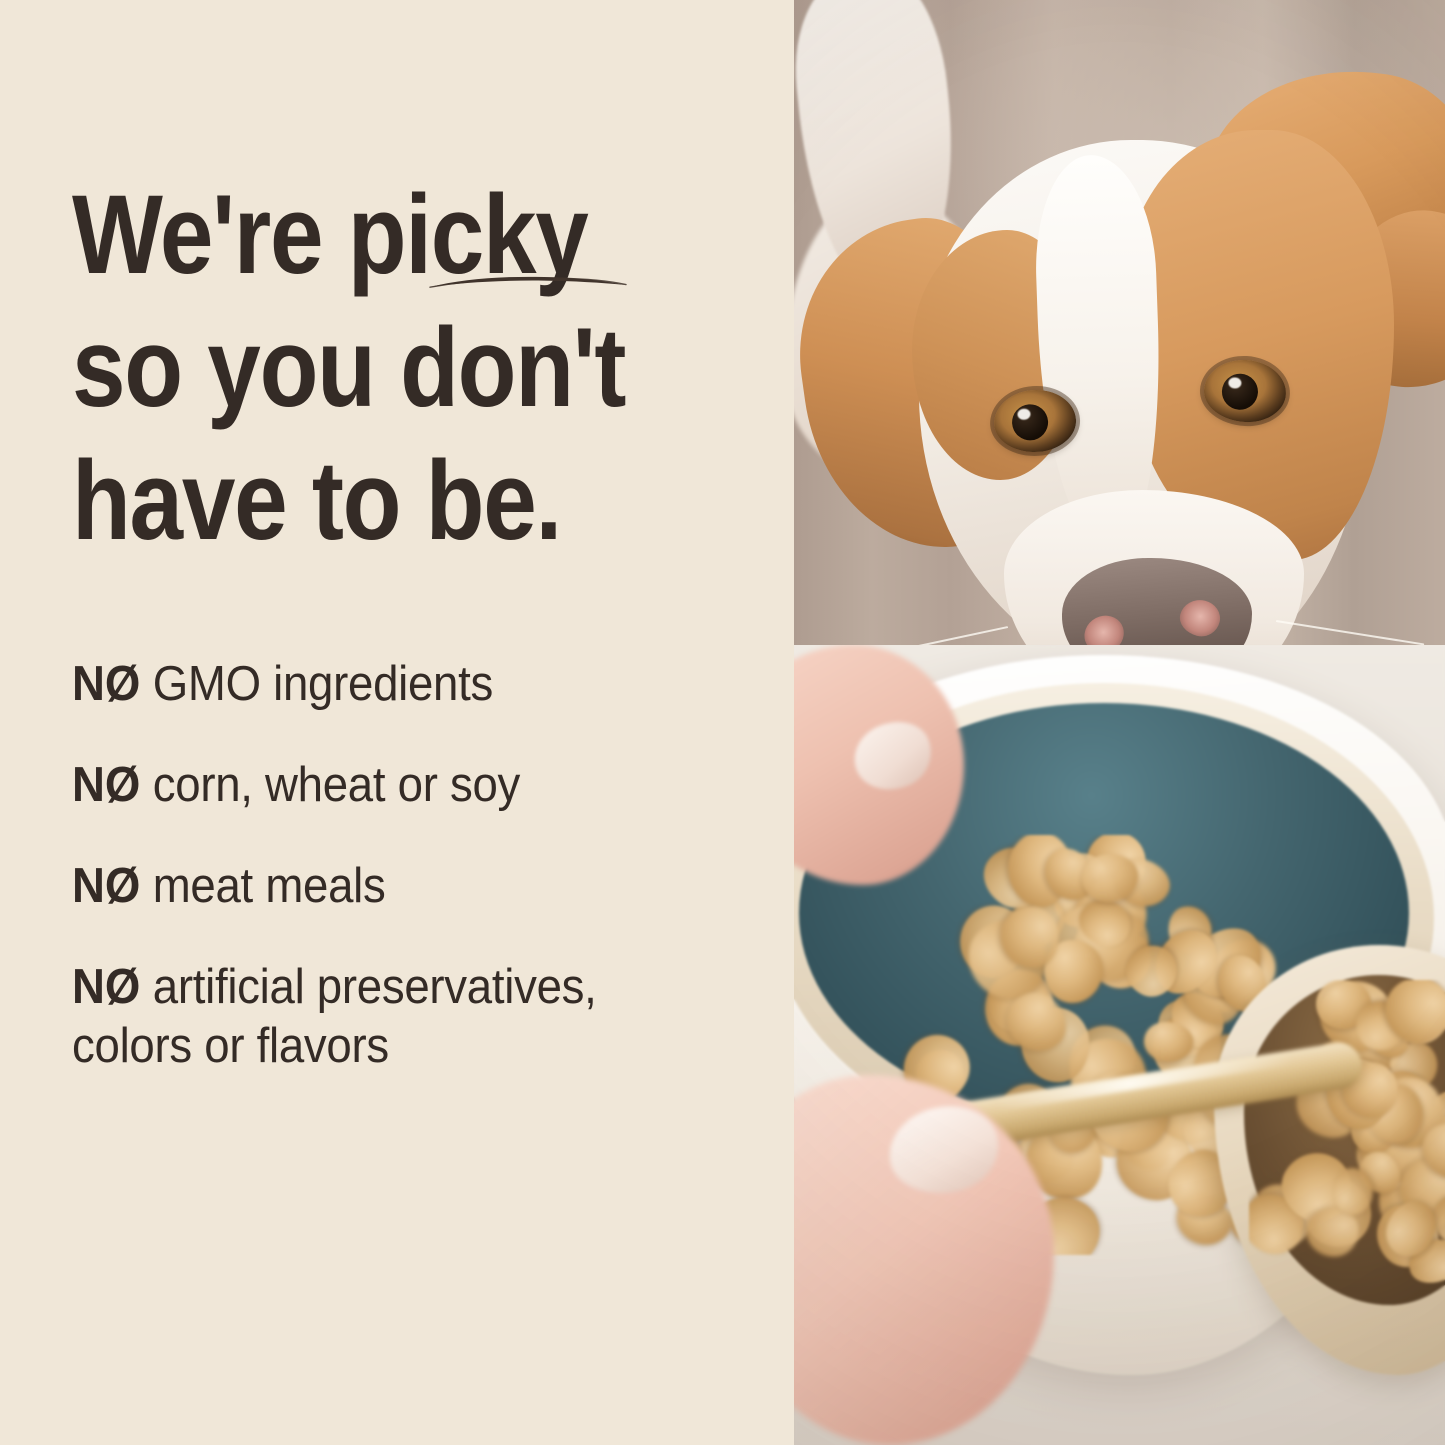 The image size is (1445, 1445). Describe the element at coordinates (1347, 1140) in the screenshot. I see `second-bowl-kibble` at that location.